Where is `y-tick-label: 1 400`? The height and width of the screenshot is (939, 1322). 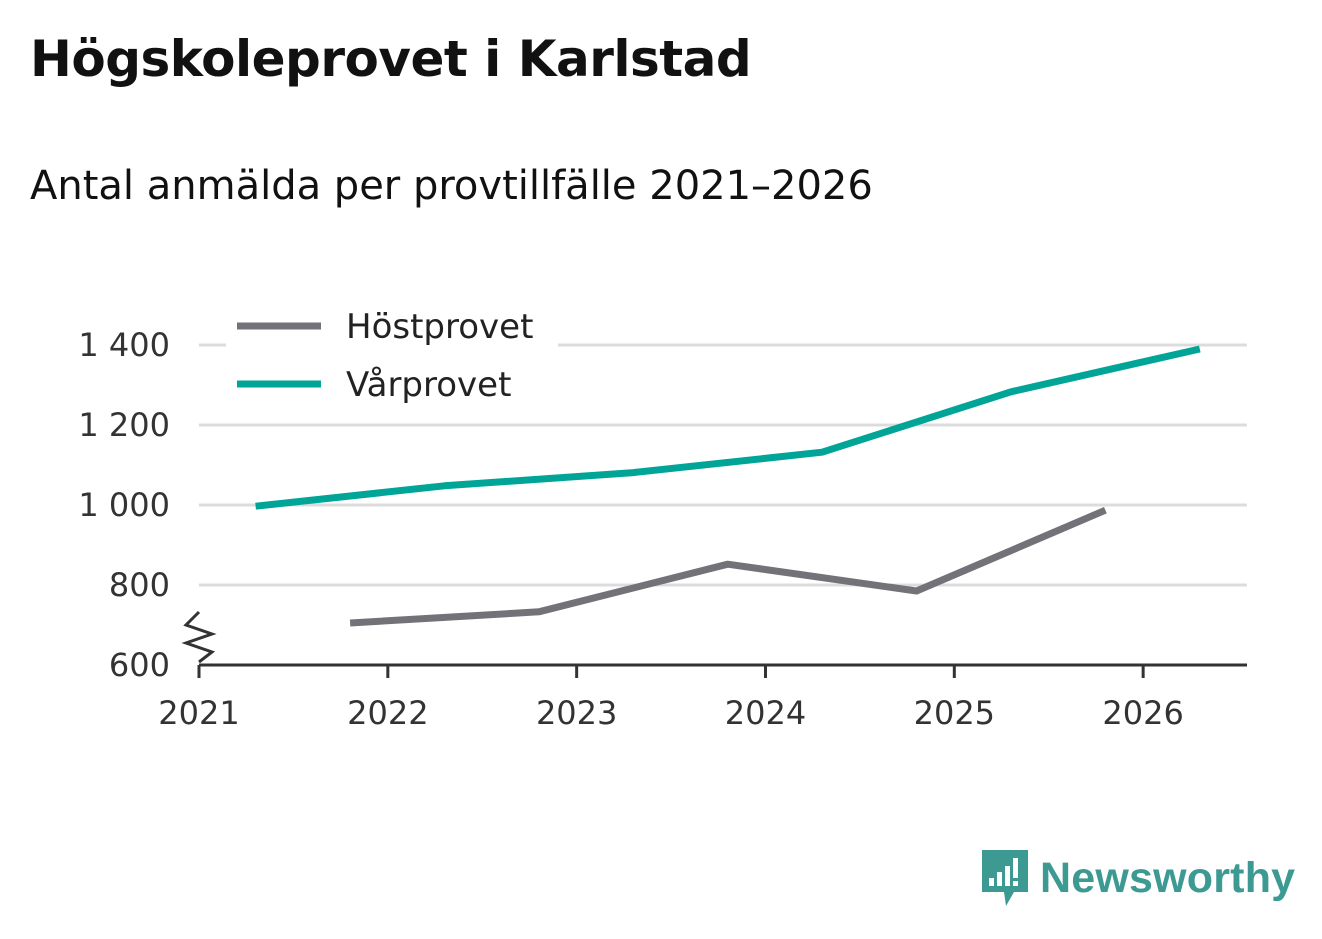
y-tick-label: 1 400 is located at coordinates (124, 345).